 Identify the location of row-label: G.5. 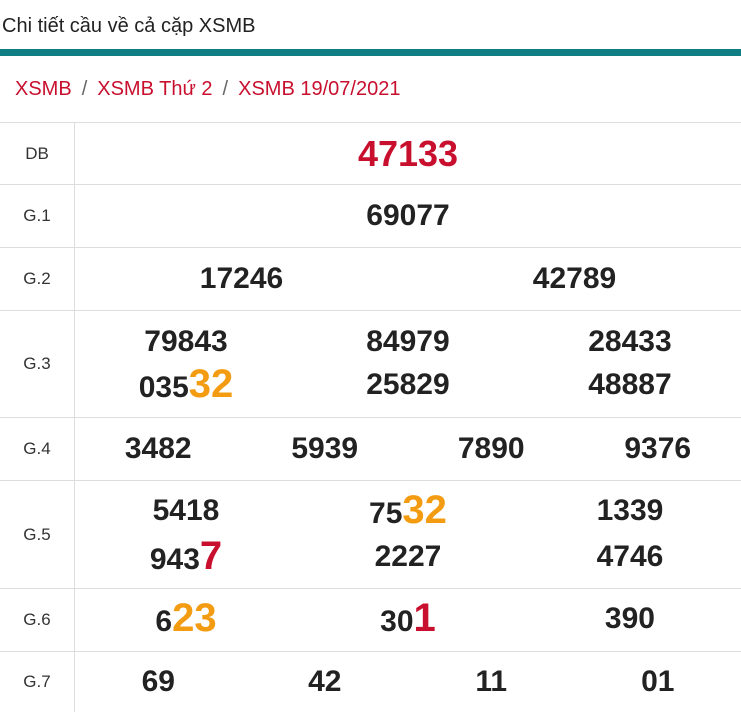
(37, 535).